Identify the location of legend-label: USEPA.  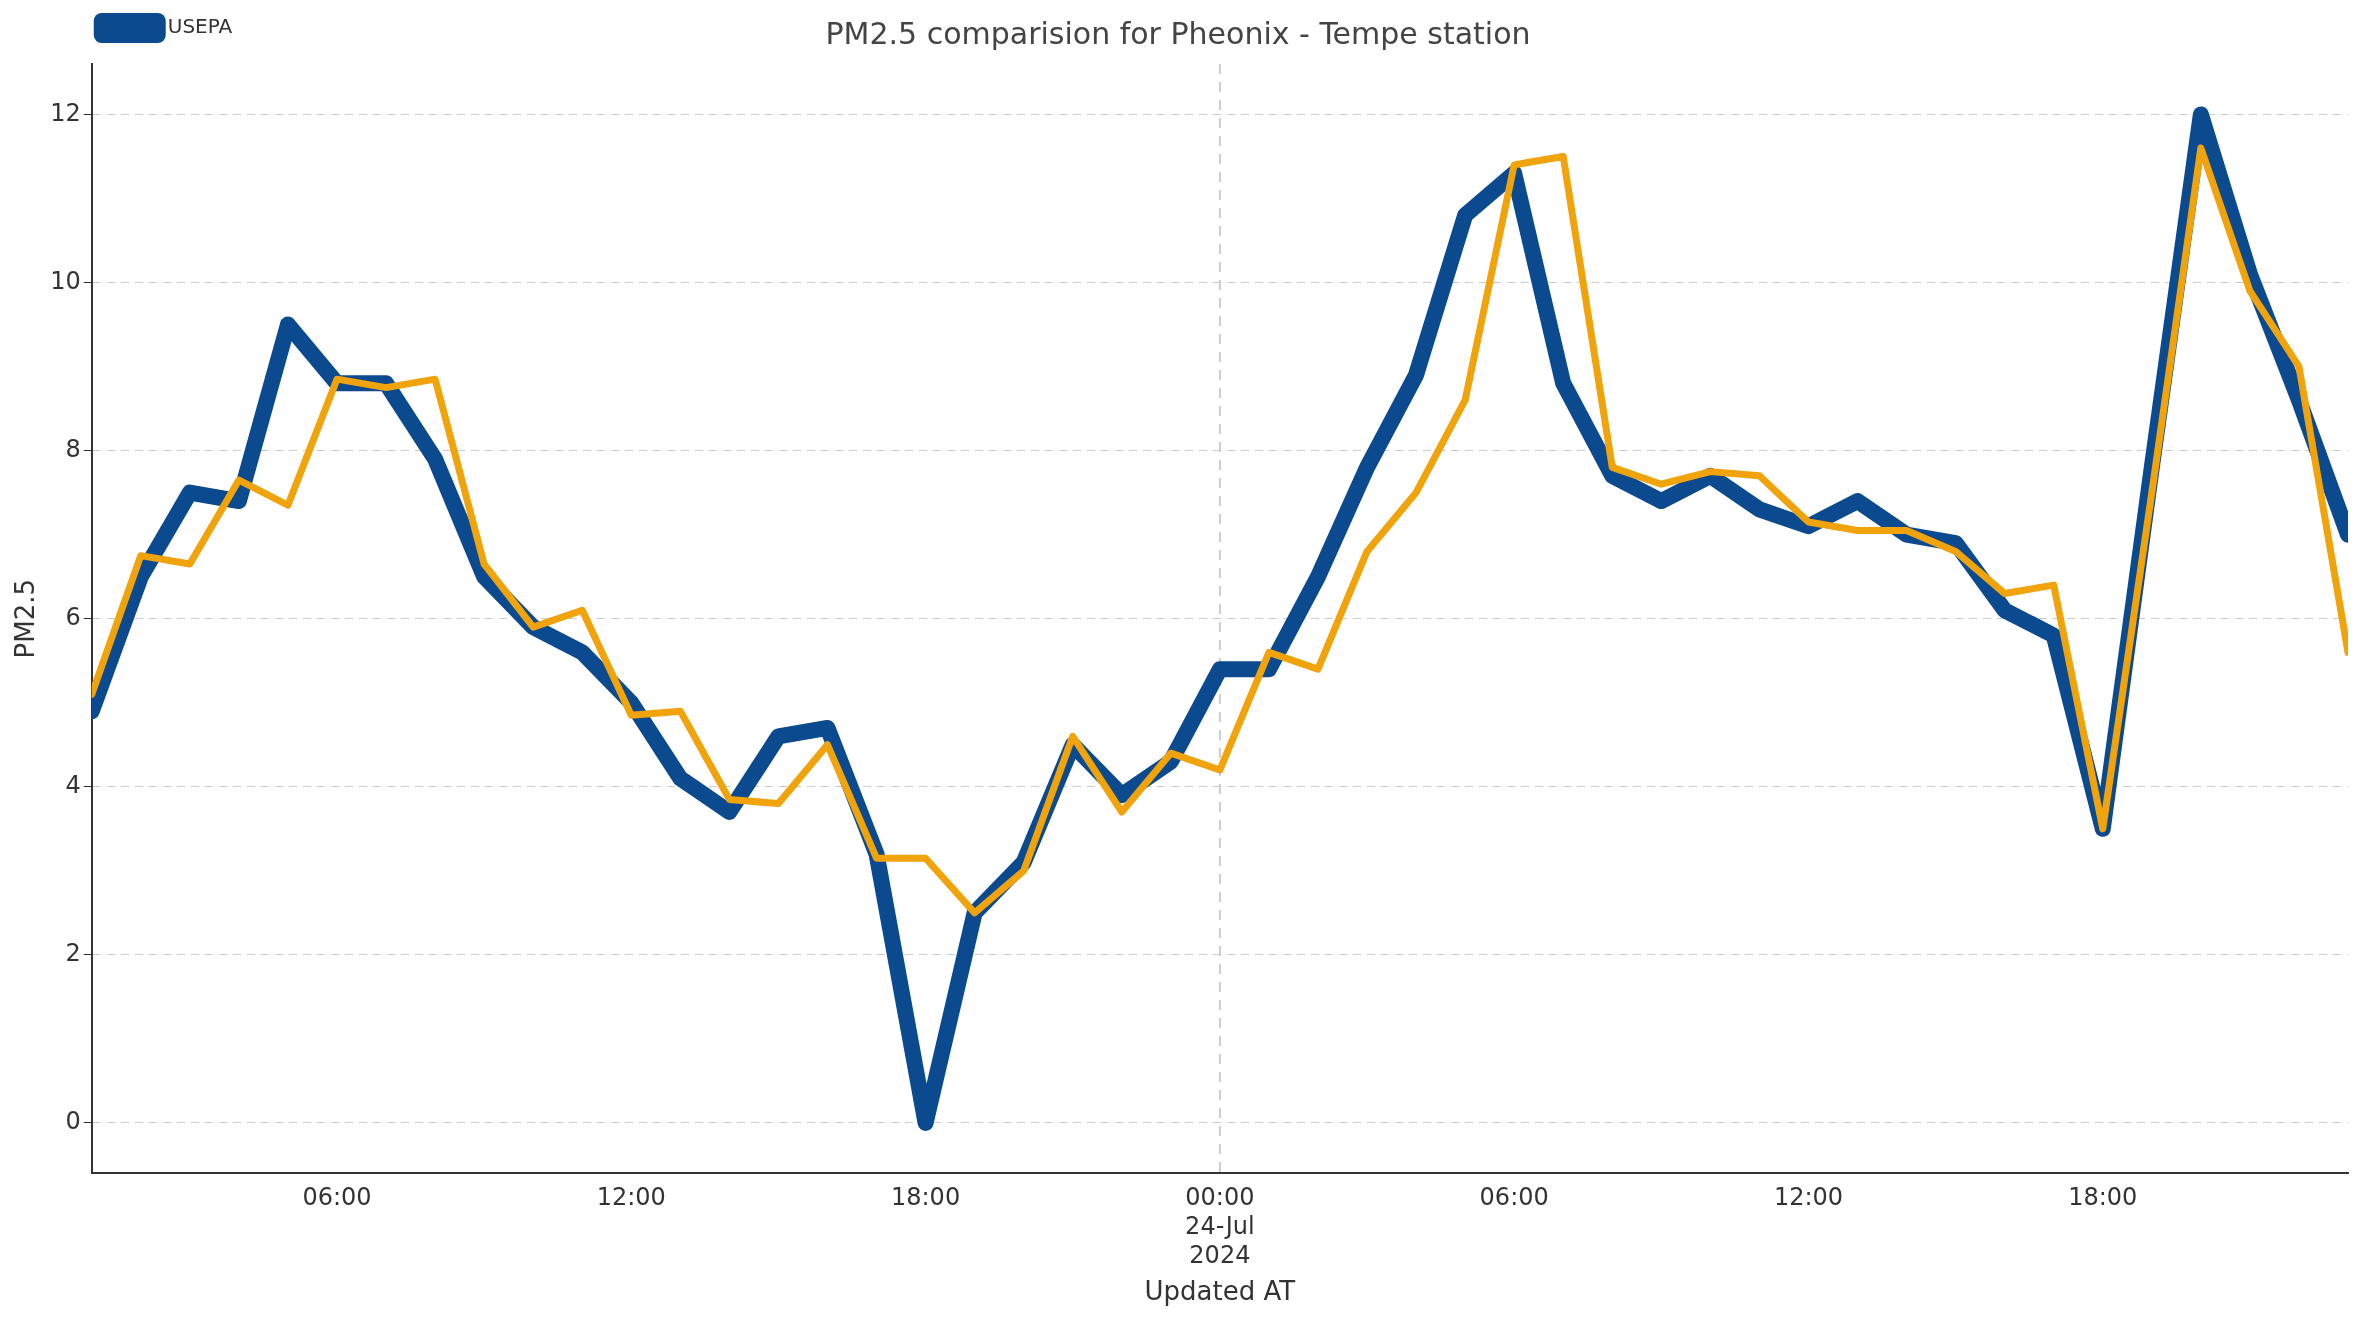
(200, 26).